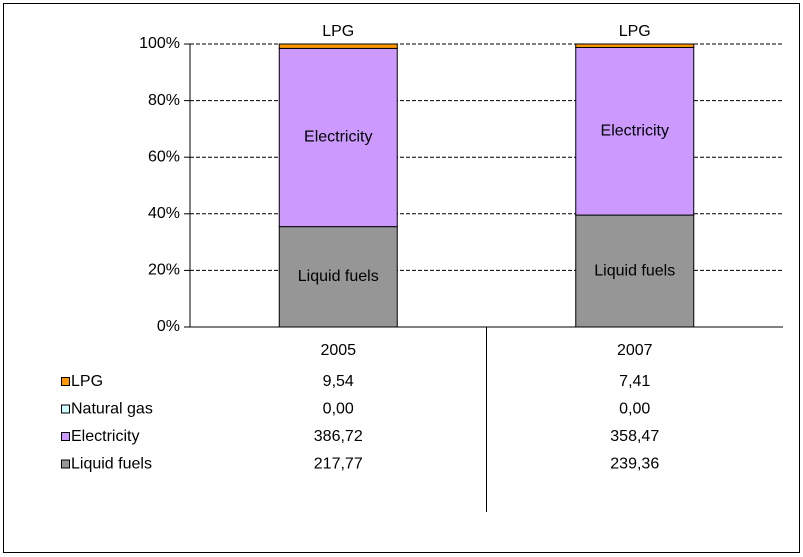  I want to click on legend-label: Electricity, so click(105, 436).